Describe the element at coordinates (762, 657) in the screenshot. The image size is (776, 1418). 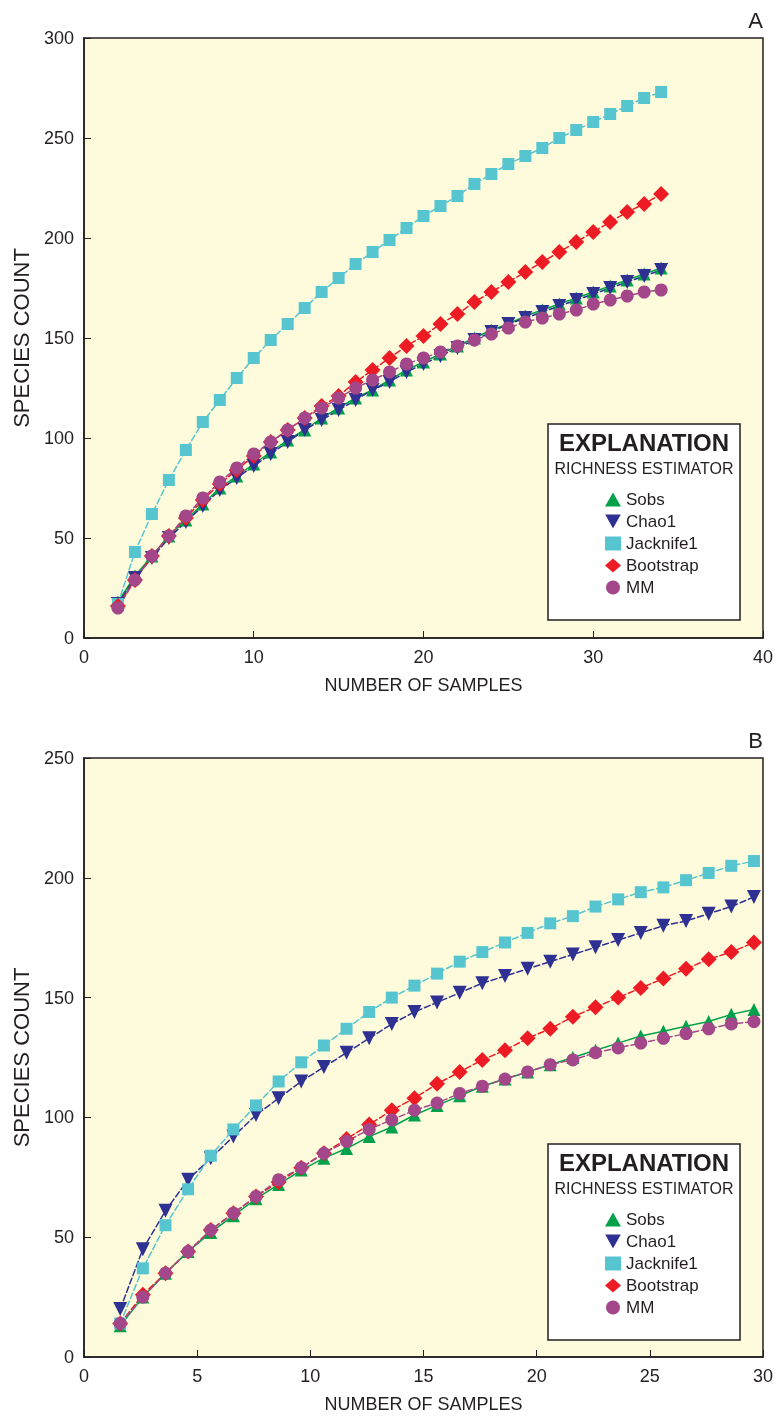
I see `x-tick-label: 40` at that location.